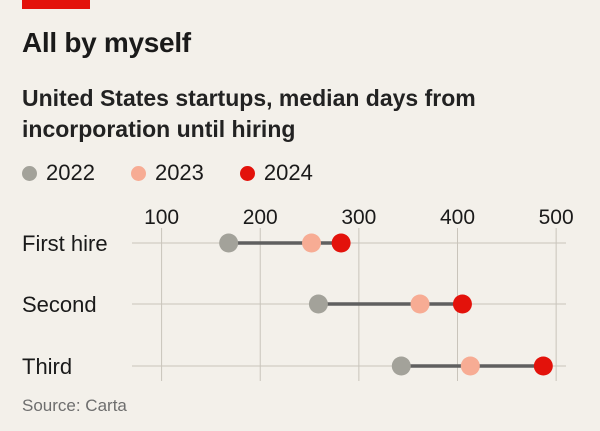 This screenshot has height=431, width=600. What do you see at coordinates (543, 366) in the screenshot?
I see `point-2024-third` at bounding box center [543, 366].